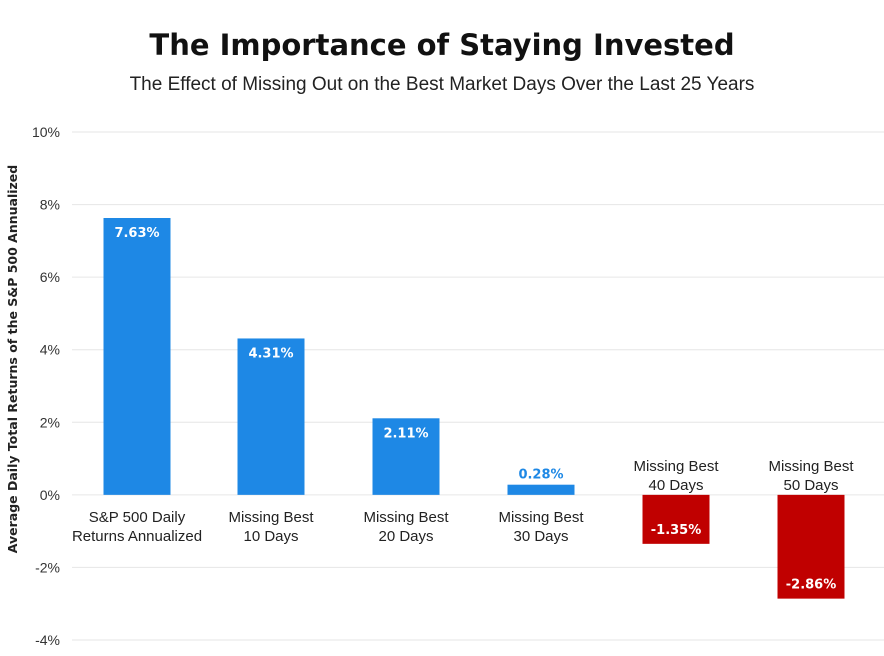 This screenshot has width=884, height=656. What do you see at coordinates (442, 45) in the screenshot?
I see `chart-title: The Importance of Staying Invested` at bounding box center [442, 45].